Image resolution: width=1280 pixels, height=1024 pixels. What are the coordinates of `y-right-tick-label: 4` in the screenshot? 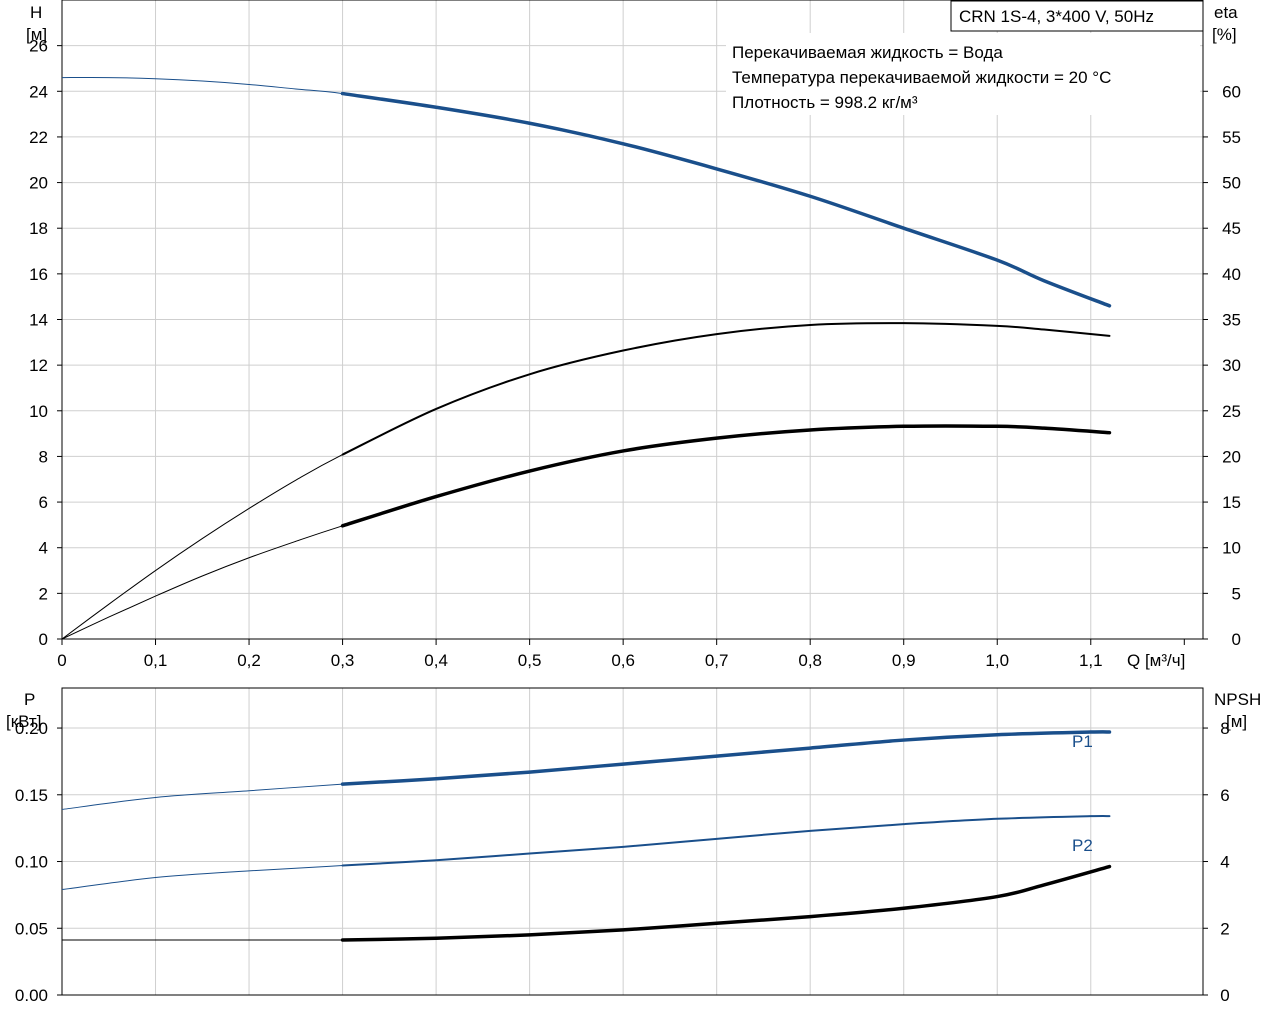 It's located at (1224, 862).